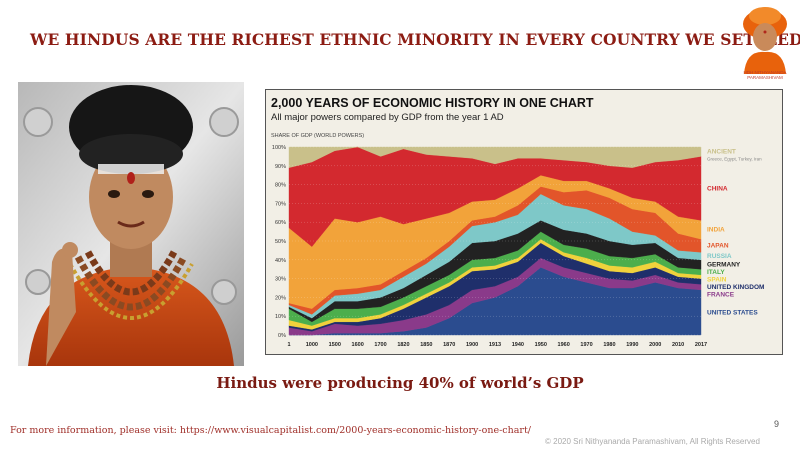 This screenshot has width=800, height=450. I want to click on x-tick-label: 1700, so click(380, 345).